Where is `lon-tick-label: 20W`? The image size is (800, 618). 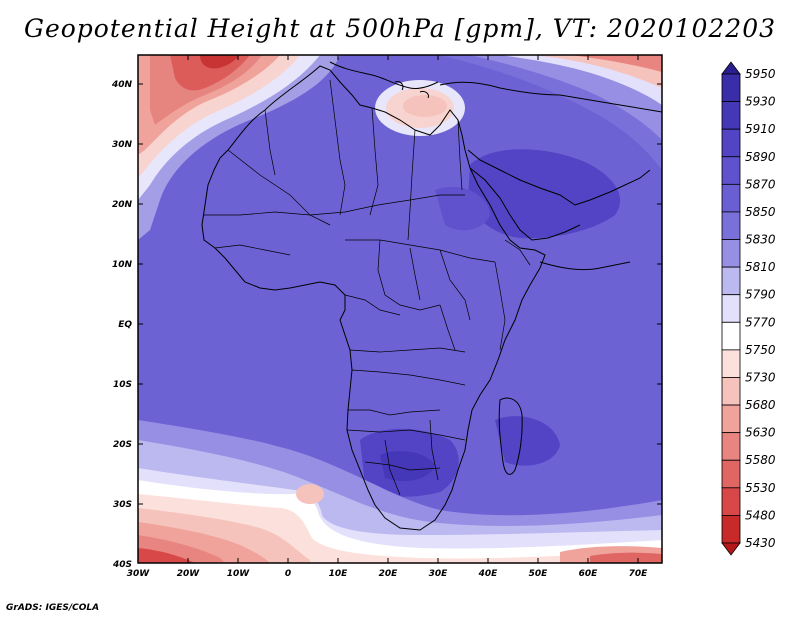 lon-tick-label: 20W is located at coordinates (189, 574).